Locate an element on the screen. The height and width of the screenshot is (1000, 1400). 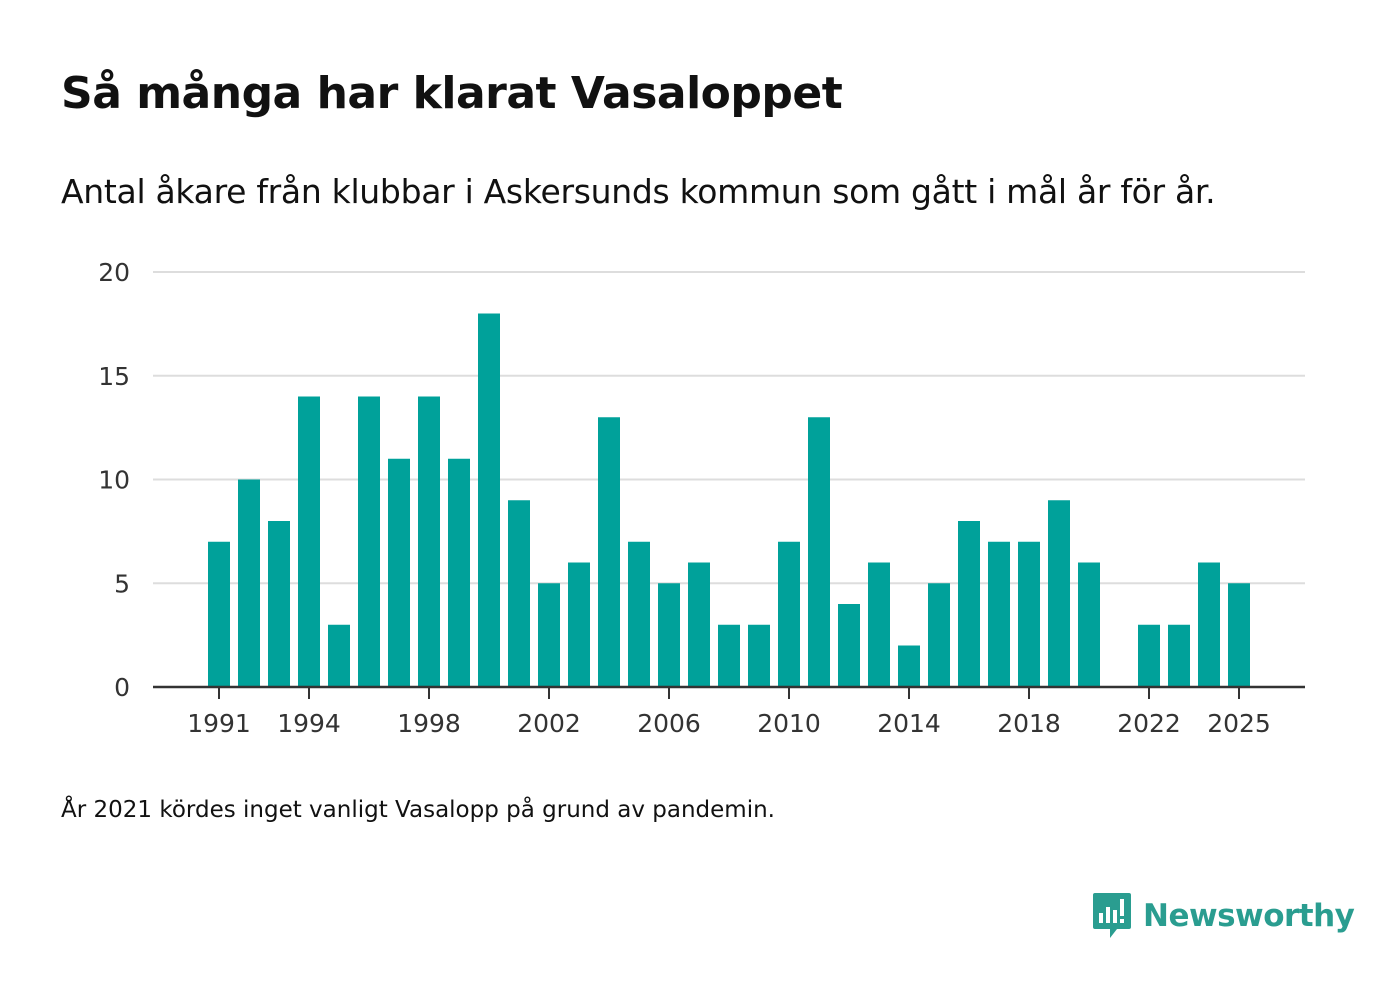
x-tick-label-1998: 1998 is located at coordinates (429, 723).